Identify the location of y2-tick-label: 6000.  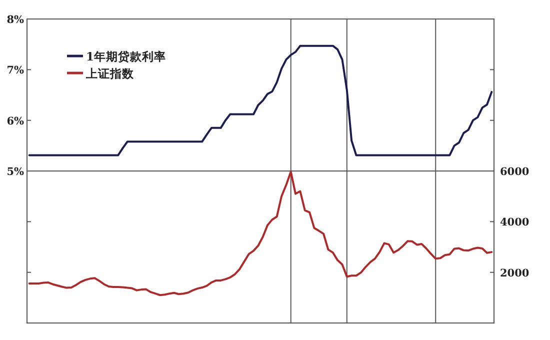
(515, 172).